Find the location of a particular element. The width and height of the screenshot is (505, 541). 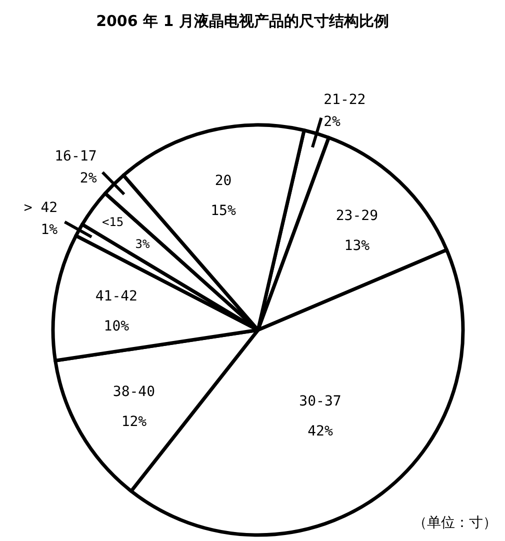

data-label: 13% is located at coordinates (357, 246).